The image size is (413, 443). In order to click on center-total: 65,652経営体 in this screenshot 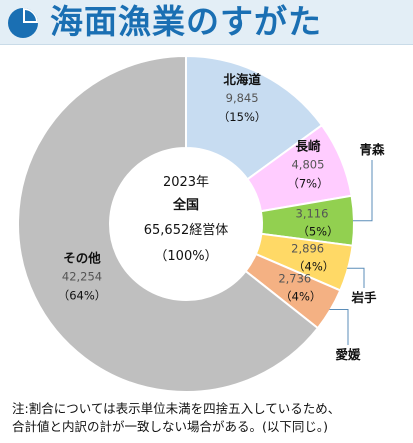, I will do `click(186, 230)`.